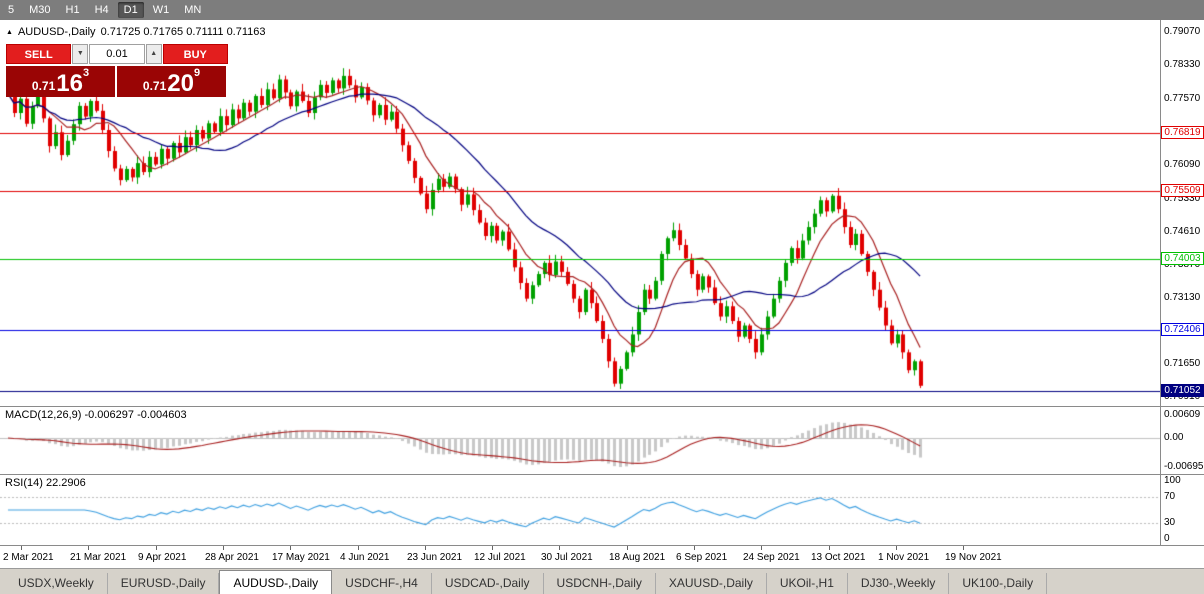 The height and width of the screenshot is (594, 1204). I want to click on price-axis-label: 0.77570, so click(1182, 99).